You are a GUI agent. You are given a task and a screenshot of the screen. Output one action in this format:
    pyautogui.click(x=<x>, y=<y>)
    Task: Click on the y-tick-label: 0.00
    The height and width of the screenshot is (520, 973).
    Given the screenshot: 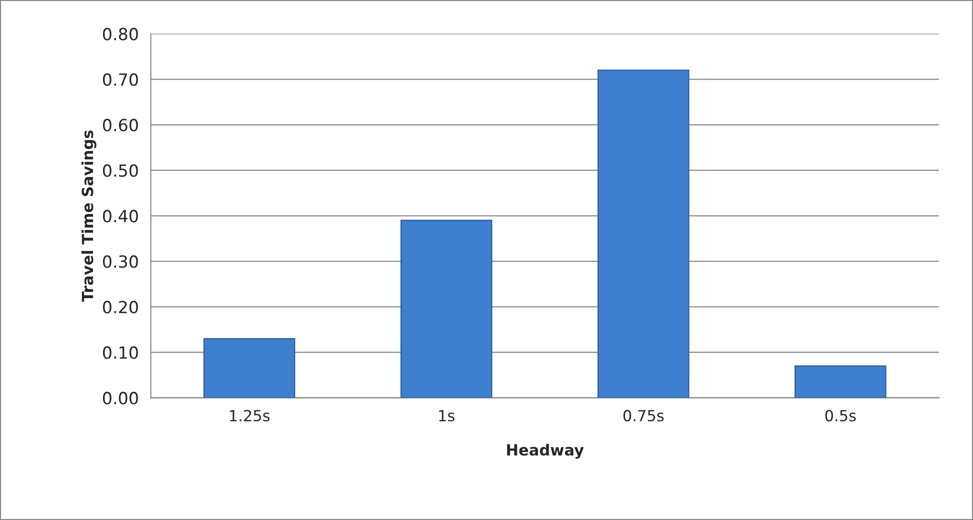 What is the action you would take?
    pyautogui.click(x=120, y=398)
    